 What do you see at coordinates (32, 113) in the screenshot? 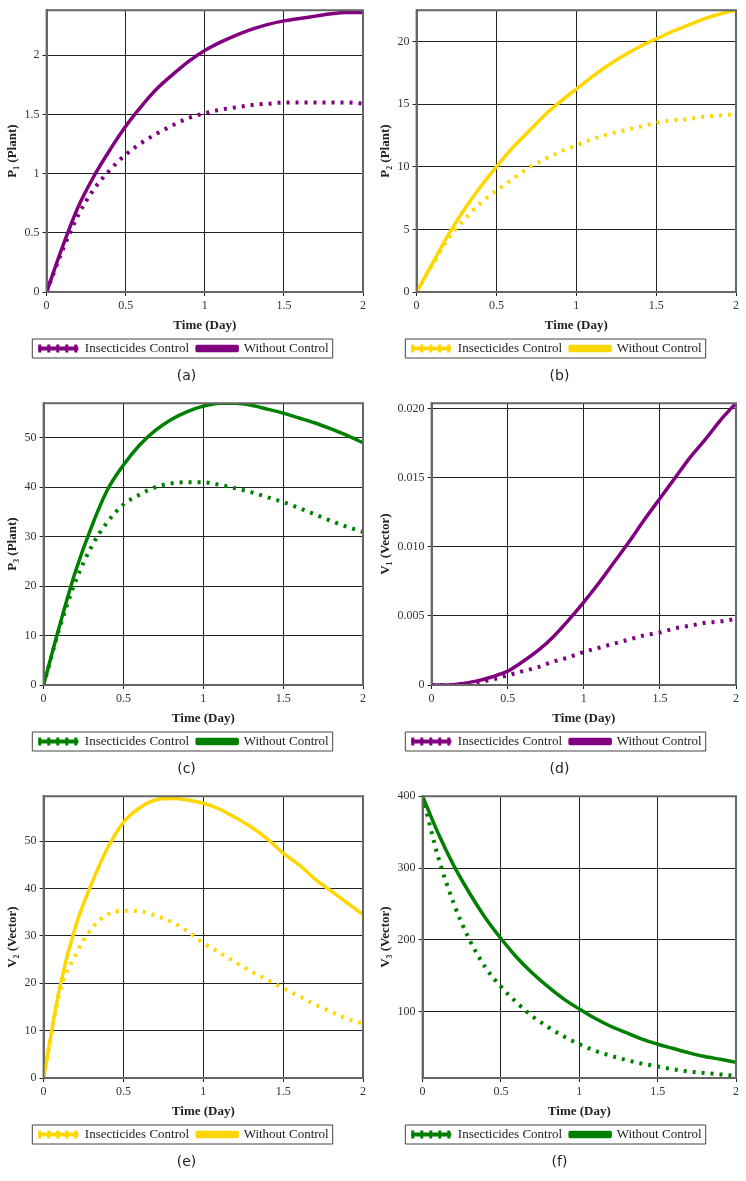
I see `y-tick-label: 1.5` at bounding box center [32, 113].